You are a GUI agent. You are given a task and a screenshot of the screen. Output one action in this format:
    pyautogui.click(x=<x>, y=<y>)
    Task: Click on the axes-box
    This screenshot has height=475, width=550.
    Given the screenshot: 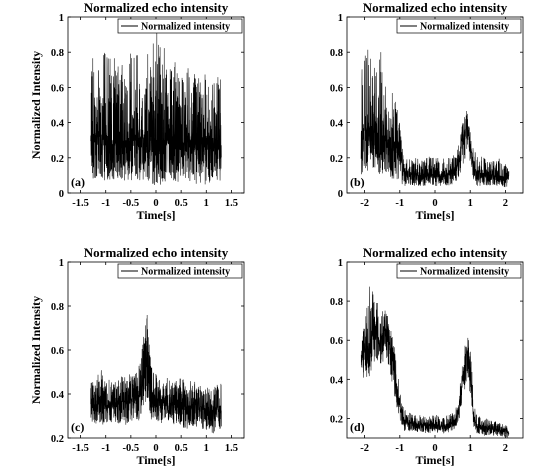 What is the action you would take?
    pyautogui.click(x=435, y=350)
    